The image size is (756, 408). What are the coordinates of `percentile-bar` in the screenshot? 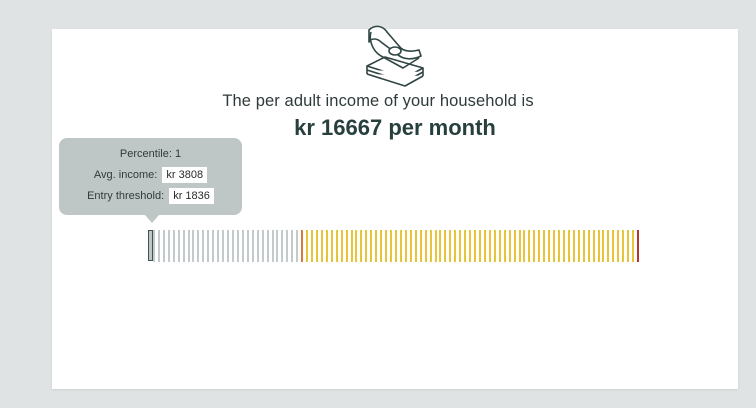 It's located at (395, 246).